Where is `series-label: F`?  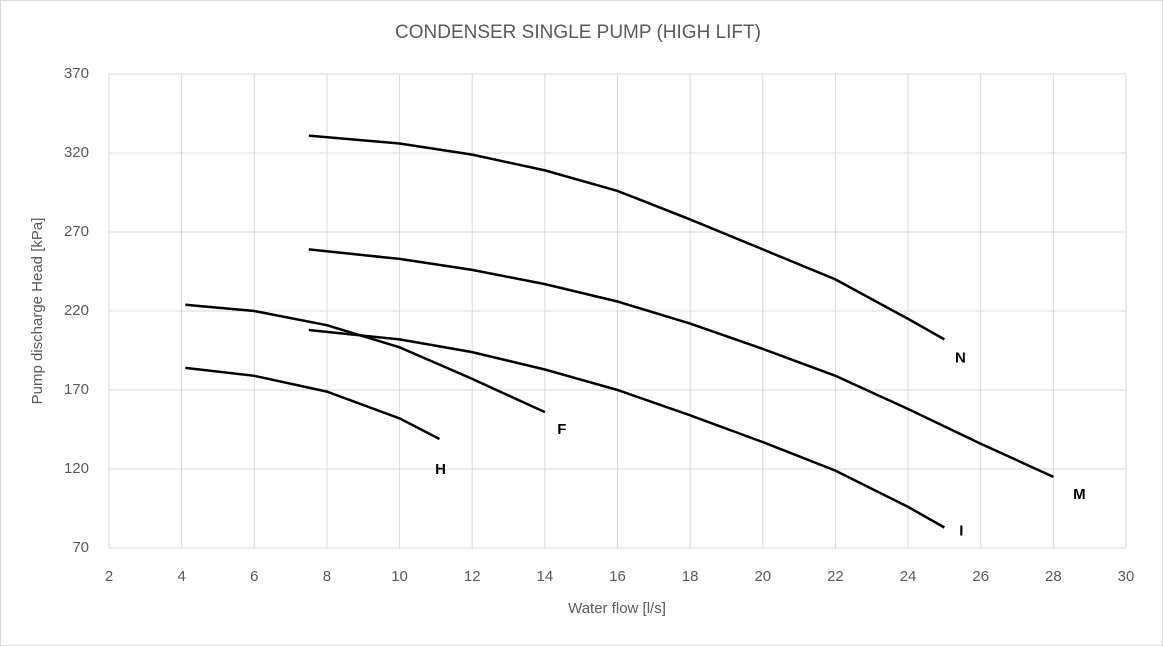 series-label: F is located at coordinates (561, 429).